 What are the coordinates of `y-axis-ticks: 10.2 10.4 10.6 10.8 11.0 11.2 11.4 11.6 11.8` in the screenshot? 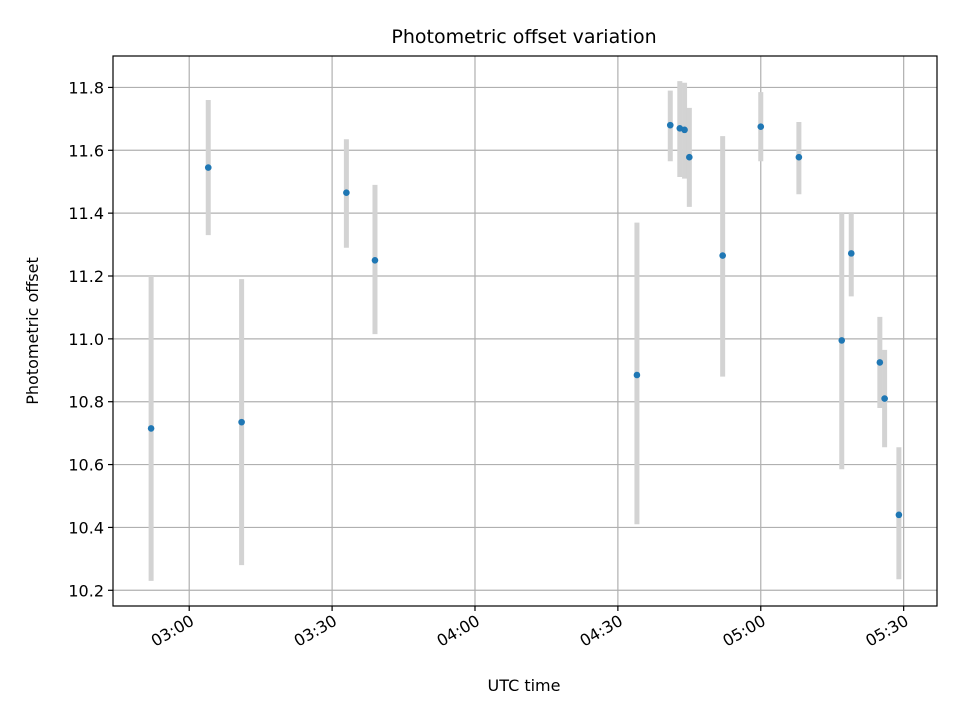 It's located at (90, 339).